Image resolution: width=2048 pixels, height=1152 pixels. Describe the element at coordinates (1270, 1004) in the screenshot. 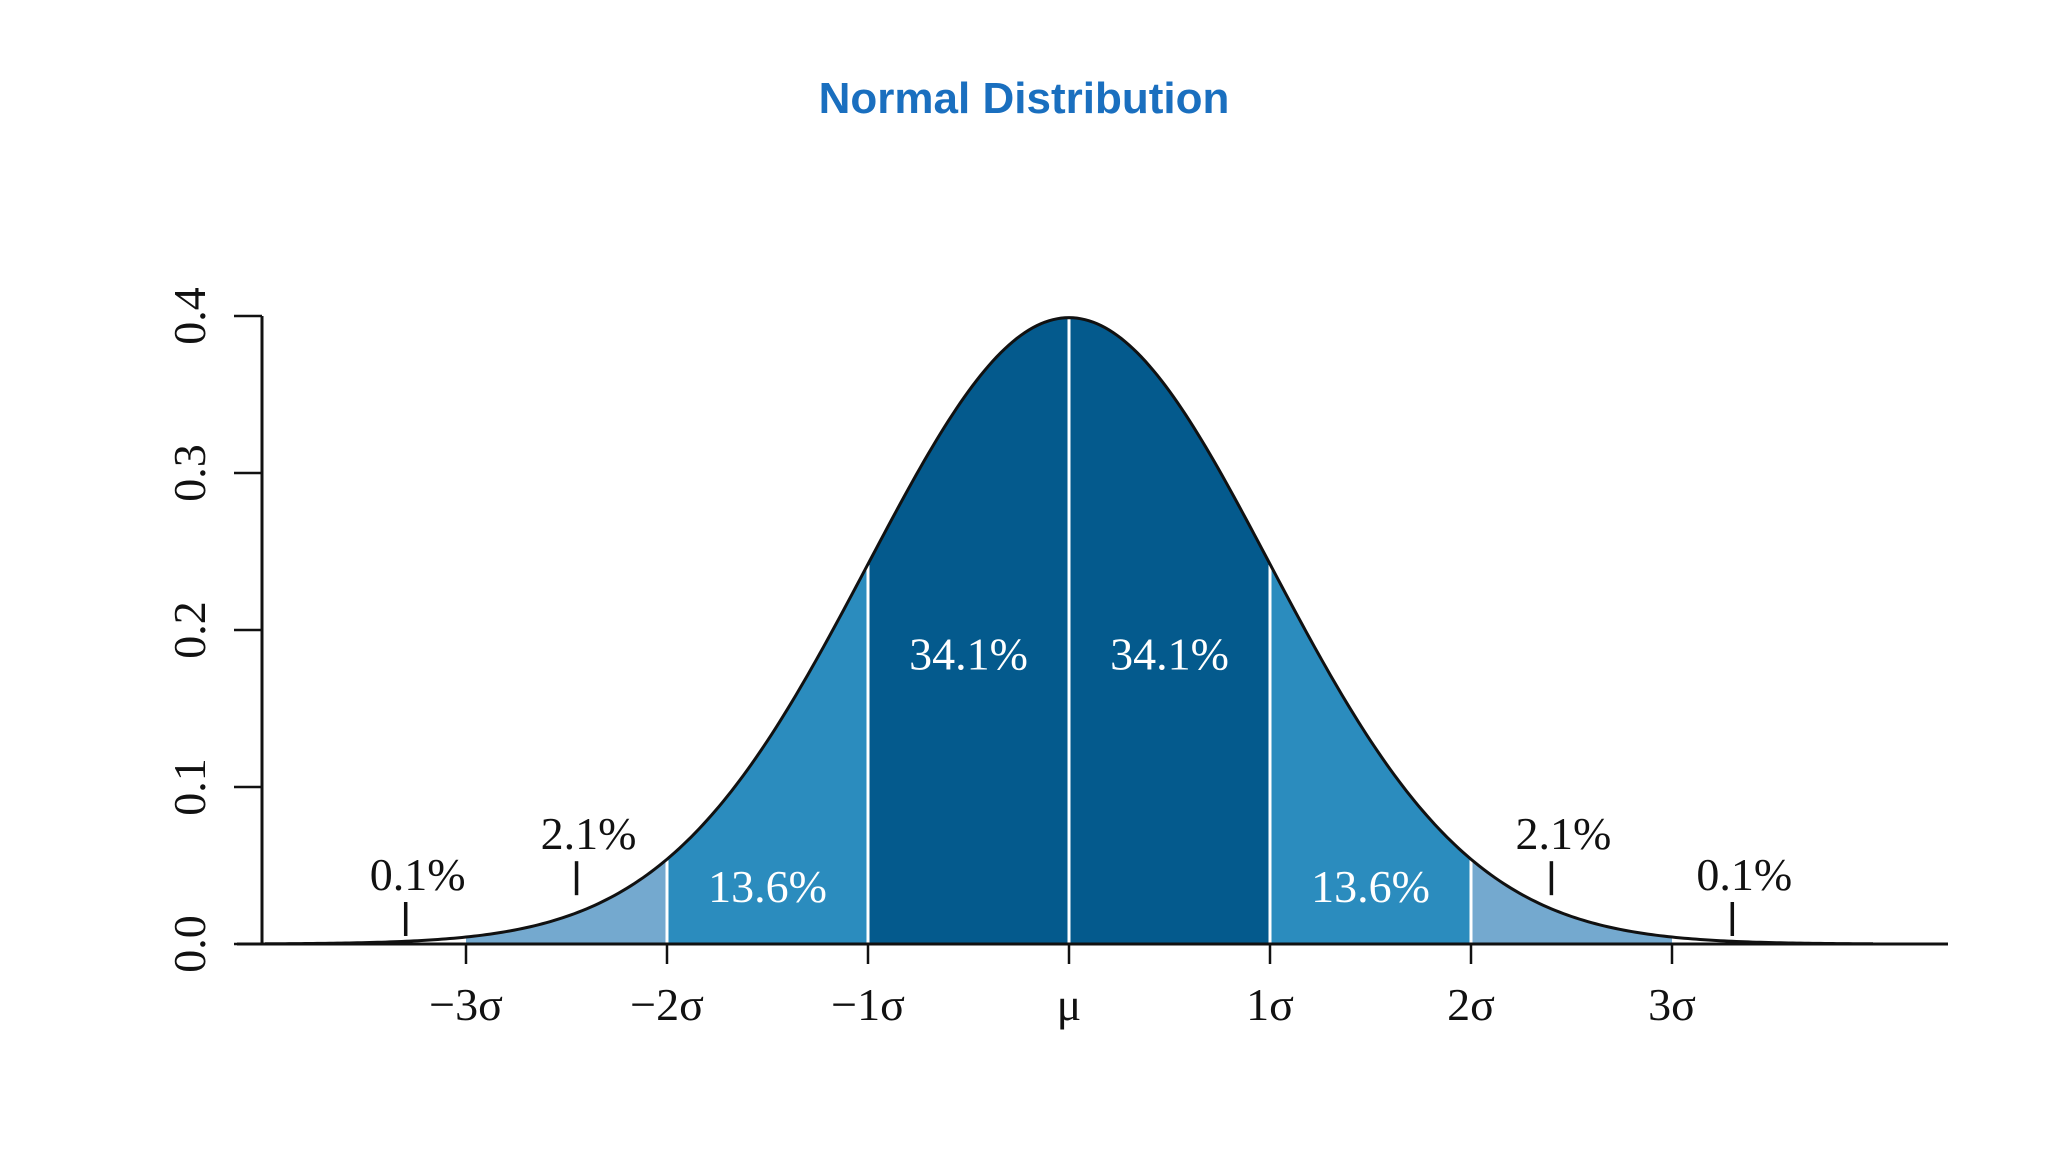

I see `x-tick-label: 1σ` at that location.